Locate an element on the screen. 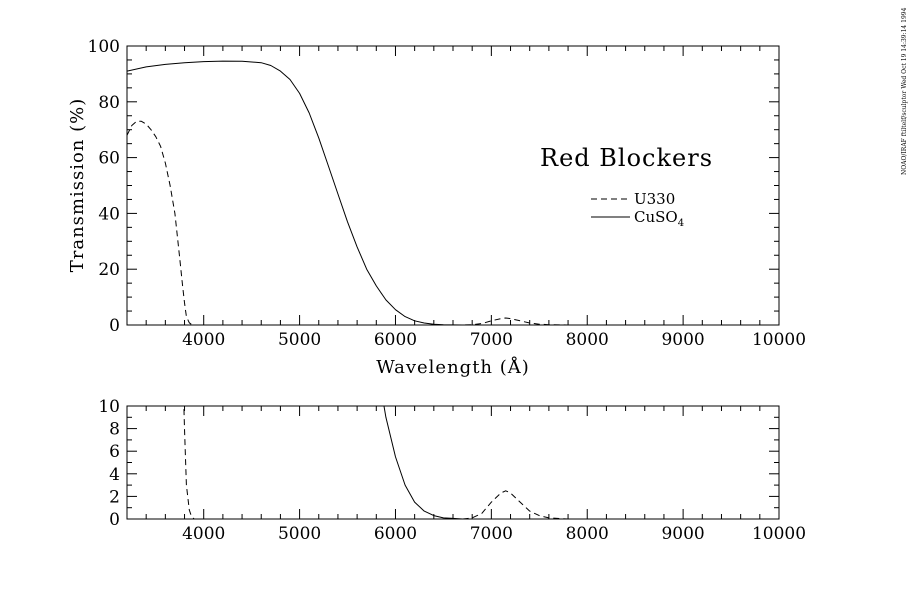  bottom-y-tick-label: 4 is located at coordinates (114, 475).